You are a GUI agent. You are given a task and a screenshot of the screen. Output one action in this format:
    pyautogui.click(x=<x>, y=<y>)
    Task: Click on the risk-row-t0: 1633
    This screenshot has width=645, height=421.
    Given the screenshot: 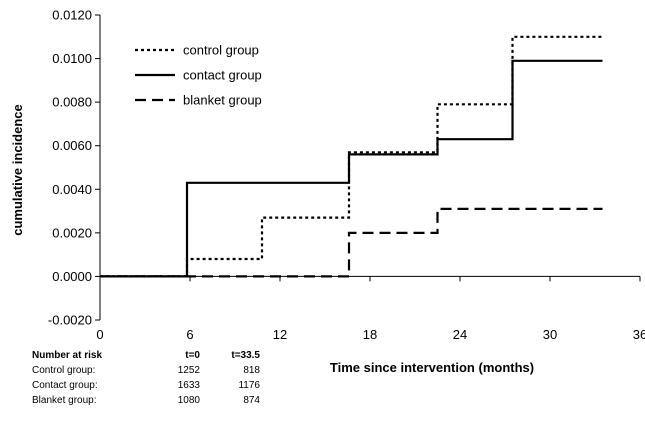 What is the action you would take?
    pyautogui.click(x=188, y=385)
    